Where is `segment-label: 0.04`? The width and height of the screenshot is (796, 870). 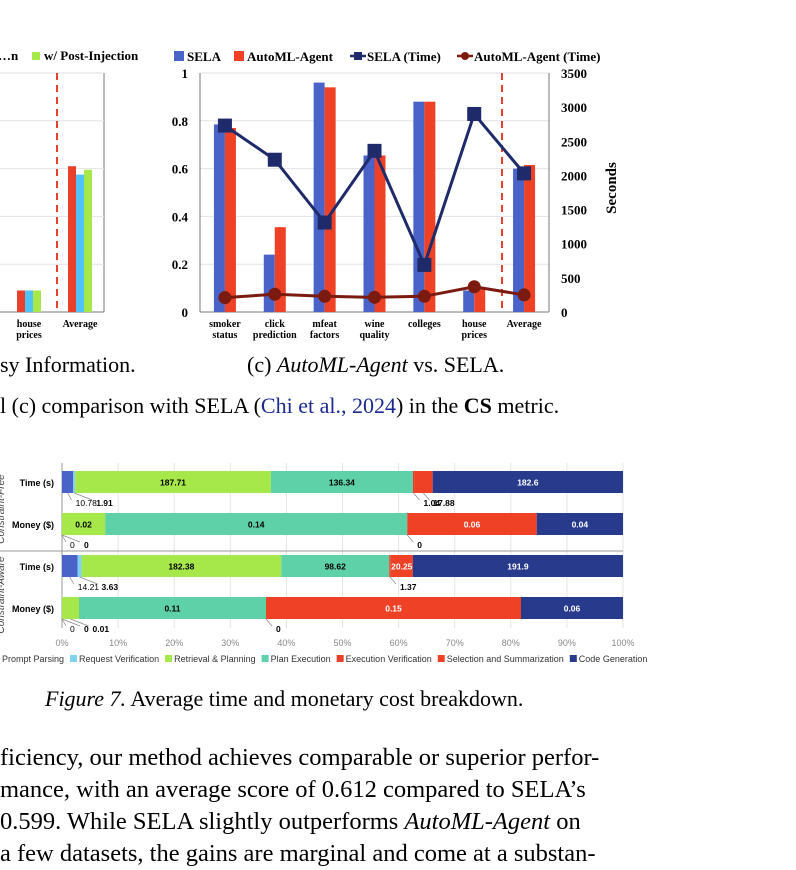
segment-label: 0.04 is located at coordinates (580, 525).